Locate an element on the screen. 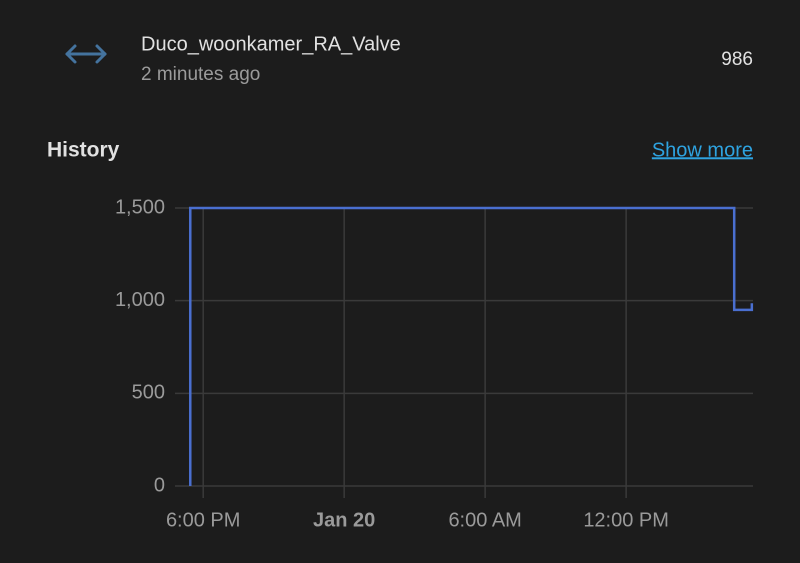 The image size is (800, 563). y-tick-label: 500 is located at coordinates (148, 393).